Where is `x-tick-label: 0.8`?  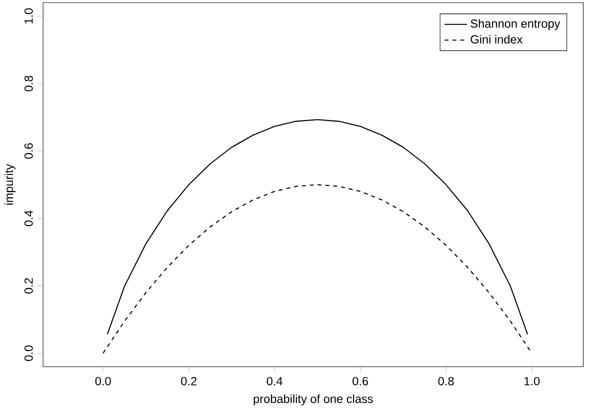 x-tick-label: 0.8 is located at coordinates (446, 381).